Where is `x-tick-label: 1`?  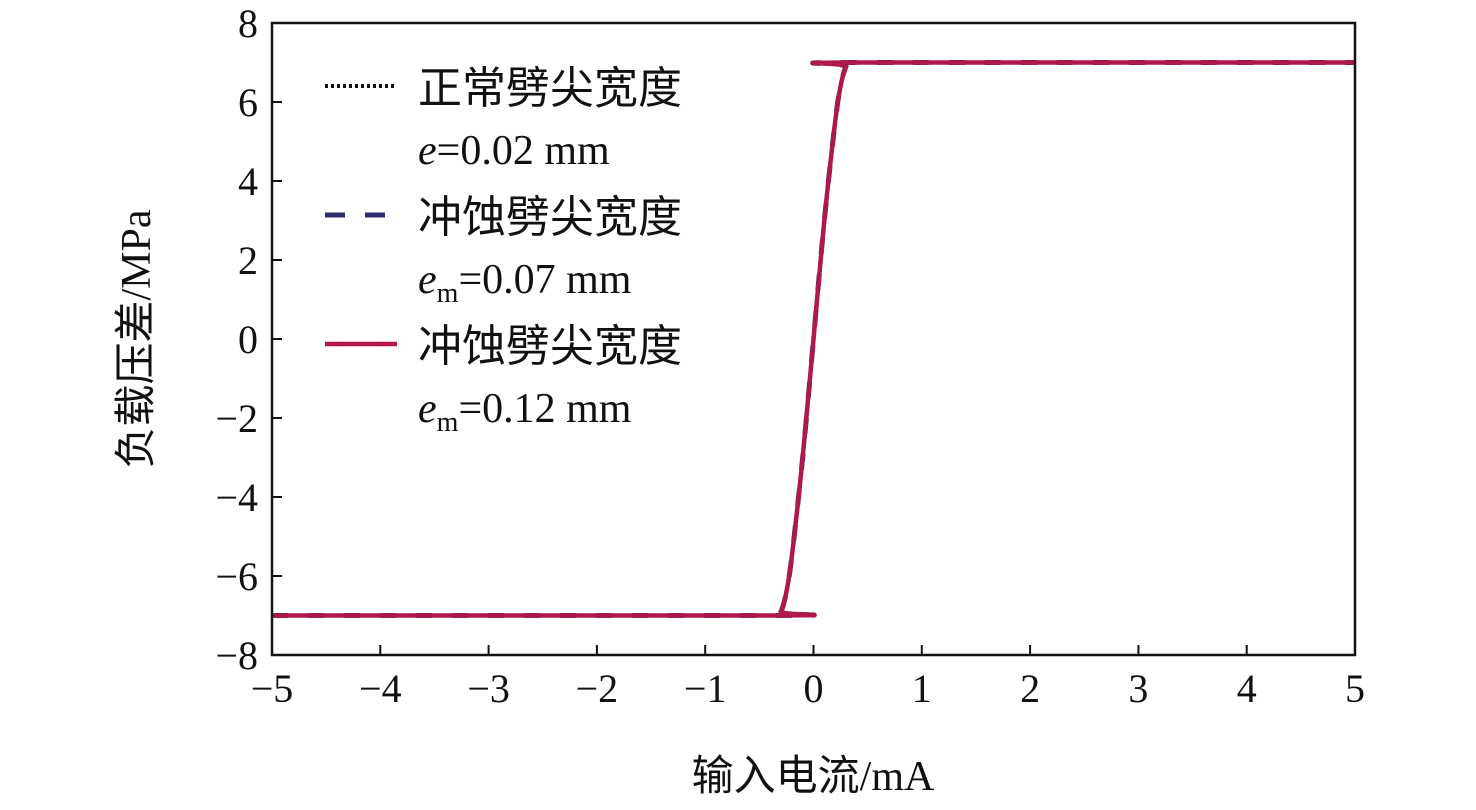
x-tick-label: 1 is located at coordinates (922, 688).